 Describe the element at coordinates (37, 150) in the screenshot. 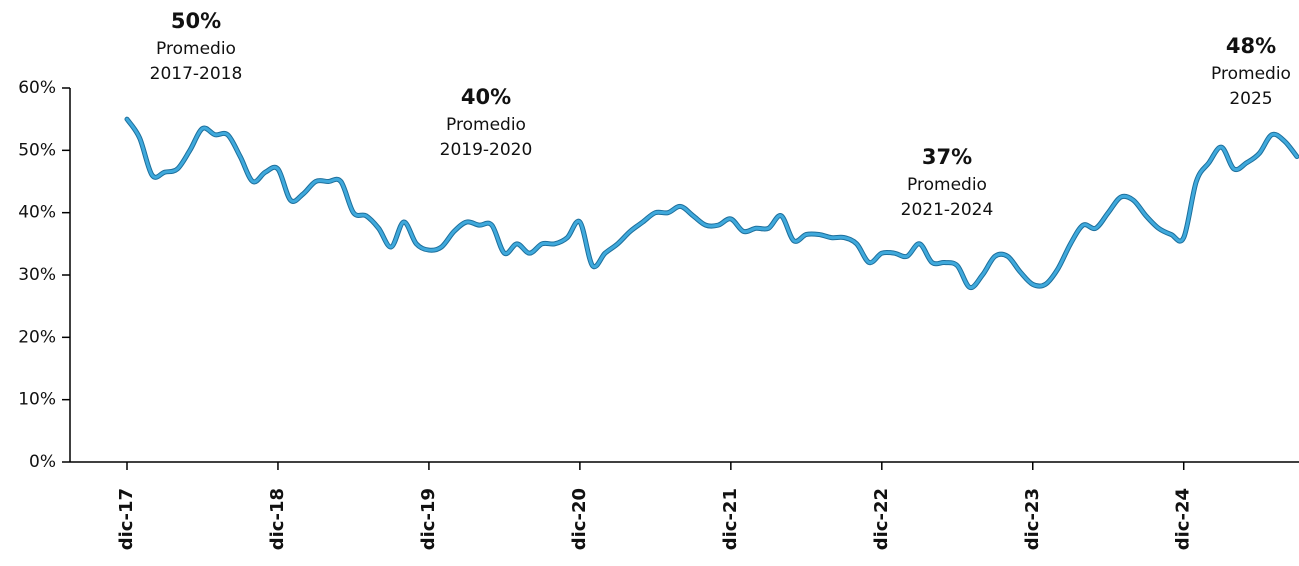

I see `y-tick-label: 50%` at that location.